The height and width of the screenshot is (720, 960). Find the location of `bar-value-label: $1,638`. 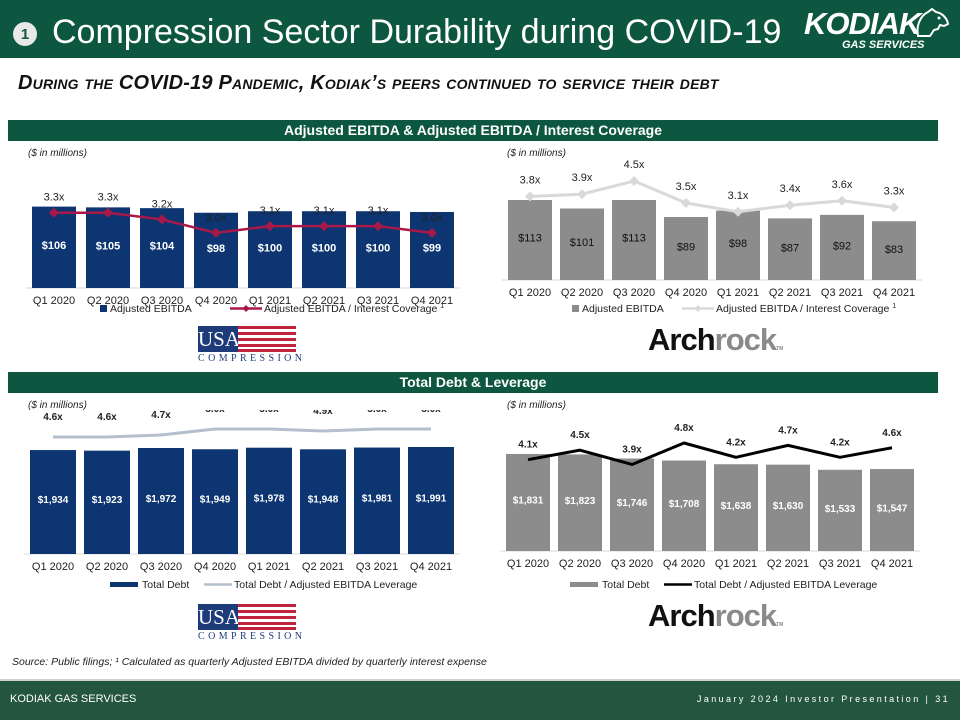

bar-value-label: $1,638 is located at coordinates (736, 506).